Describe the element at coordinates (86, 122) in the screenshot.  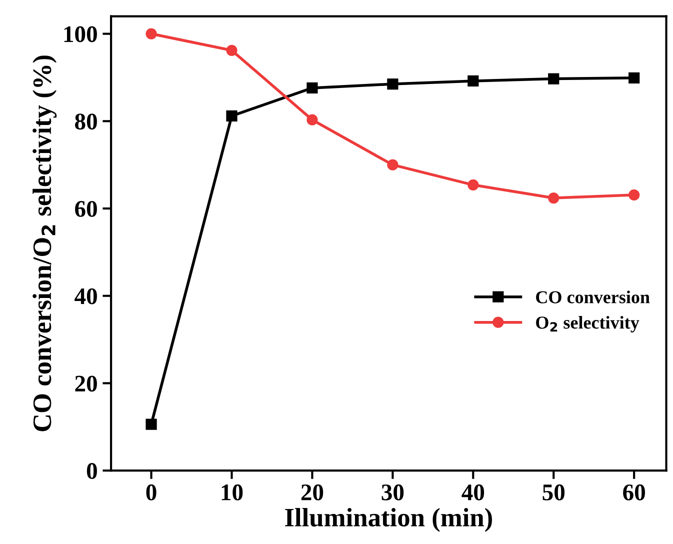
I see `y-tick-label: 80` at that location.